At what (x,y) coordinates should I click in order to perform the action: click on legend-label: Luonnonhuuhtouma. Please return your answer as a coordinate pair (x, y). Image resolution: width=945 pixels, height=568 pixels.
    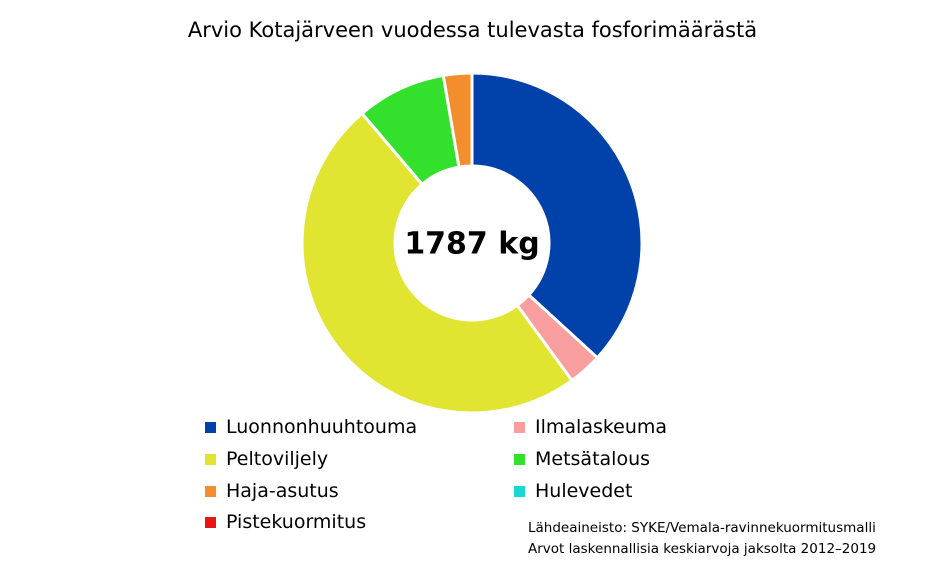
    Looking at the image, I should click on (322, 427).